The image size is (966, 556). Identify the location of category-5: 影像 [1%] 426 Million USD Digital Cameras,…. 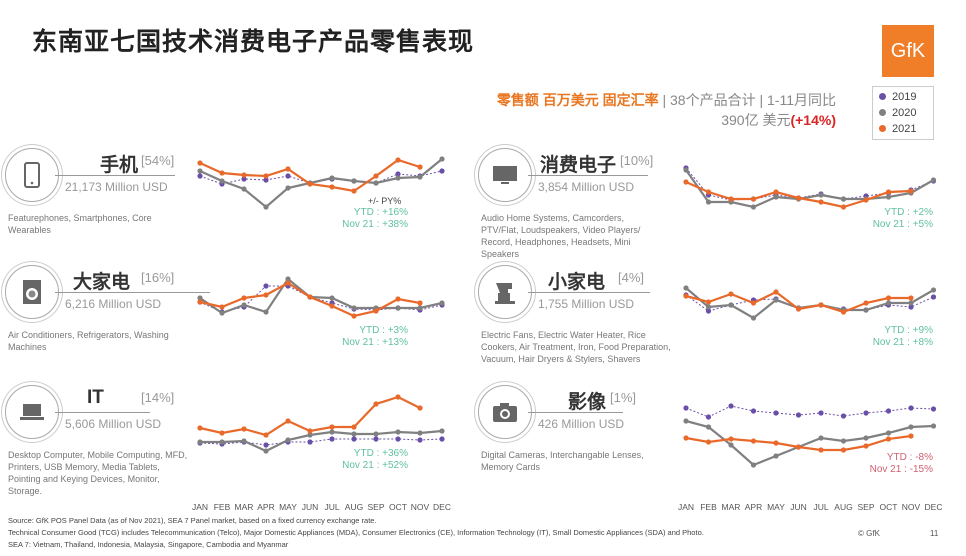
(578, 440).